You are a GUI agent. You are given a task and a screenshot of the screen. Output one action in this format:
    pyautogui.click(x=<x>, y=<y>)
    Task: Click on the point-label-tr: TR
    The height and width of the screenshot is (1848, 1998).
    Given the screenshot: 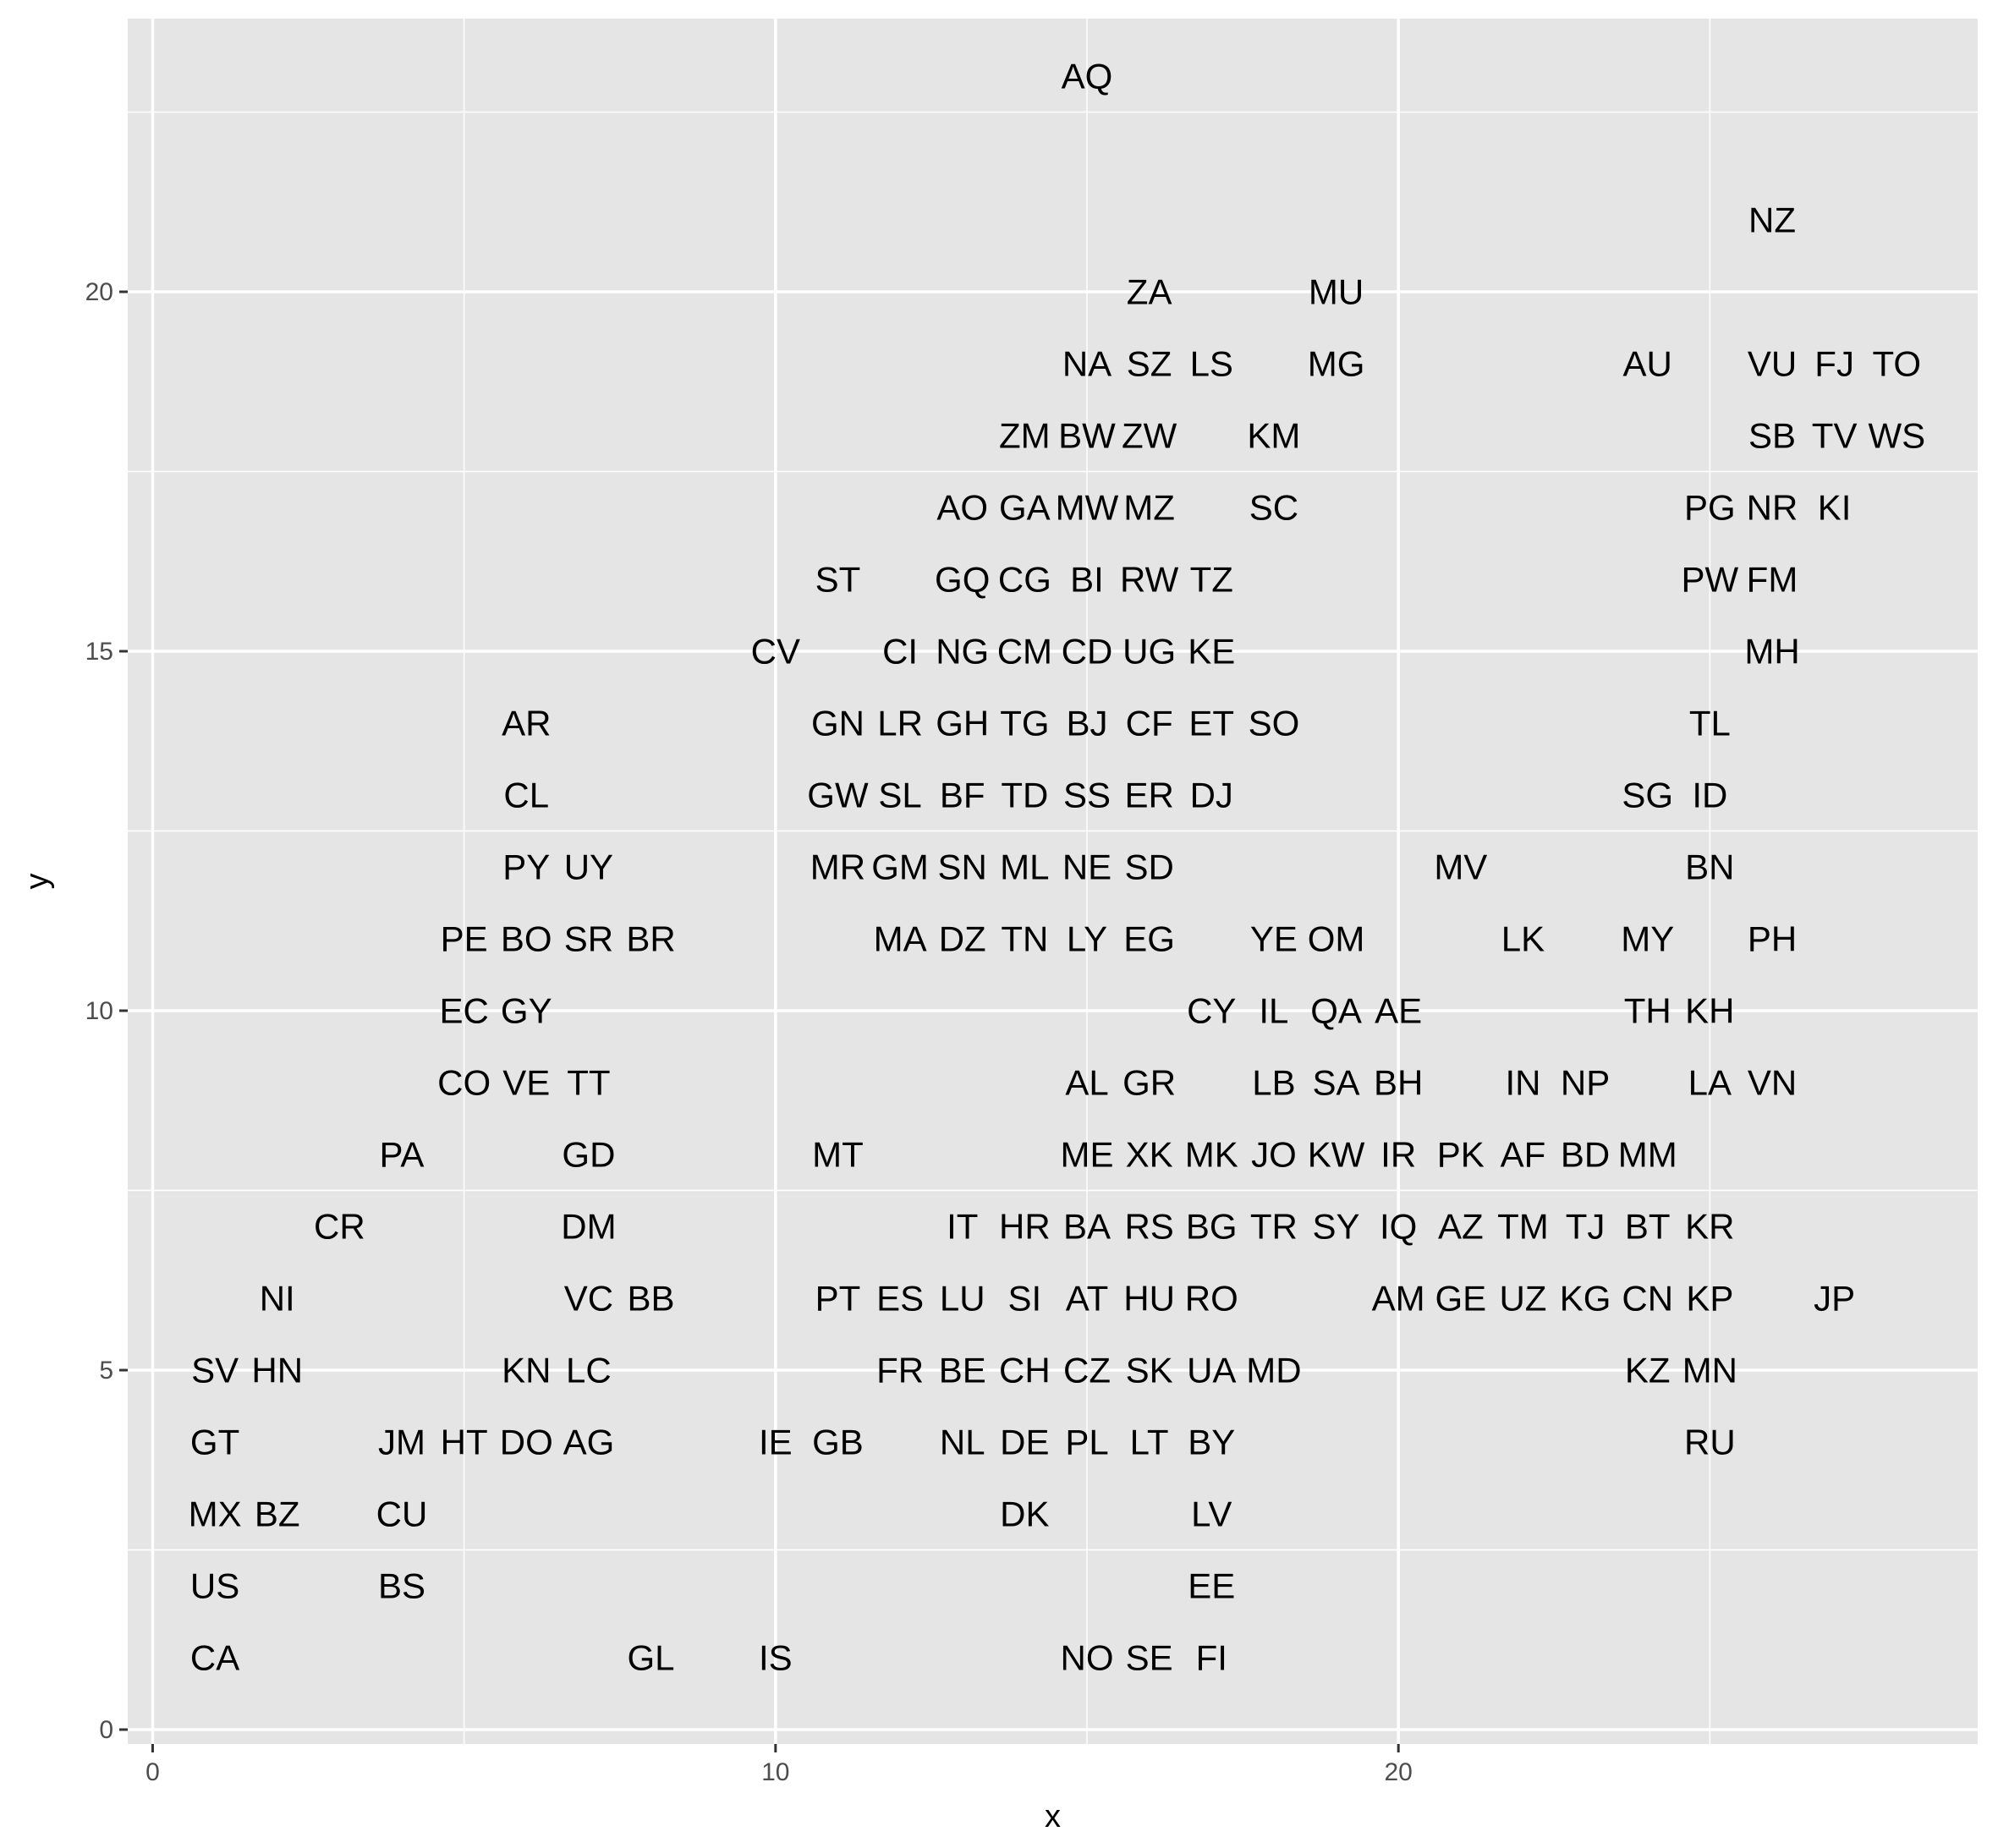 What is the action you would take?
    pyautogui.click(x=1274, y=1227)
    